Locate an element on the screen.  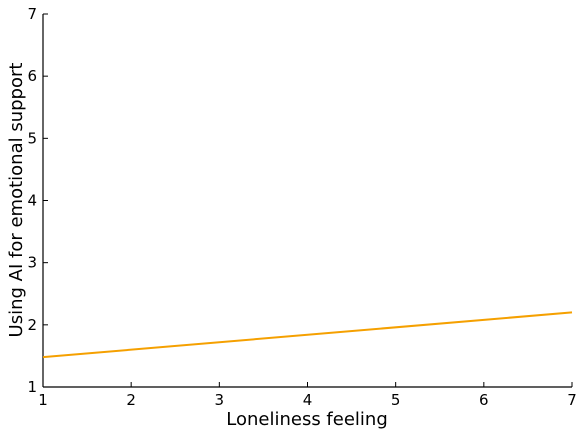
x-tick-label: 7 is located at coordinates (572, 400).